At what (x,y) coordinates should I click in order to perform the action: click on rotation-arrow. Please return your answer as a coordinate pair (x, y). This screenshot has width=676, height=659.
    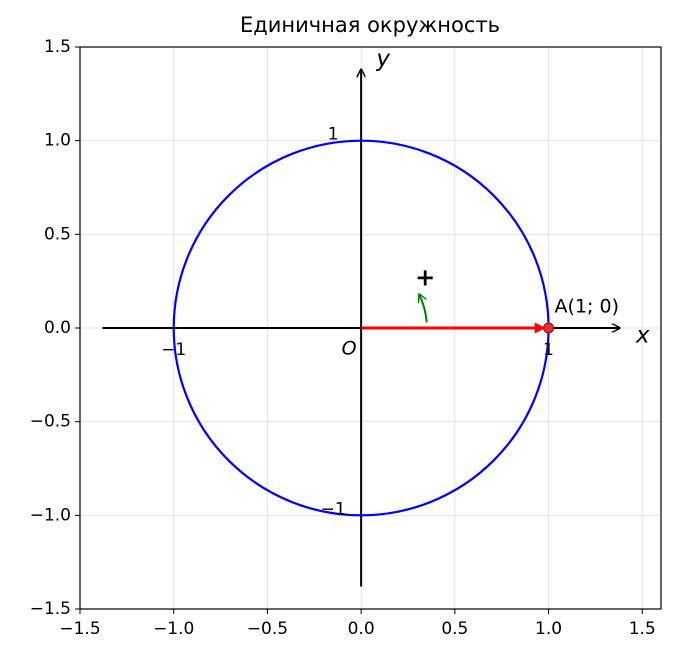
    Looking at the image, I should click on (423, 308).